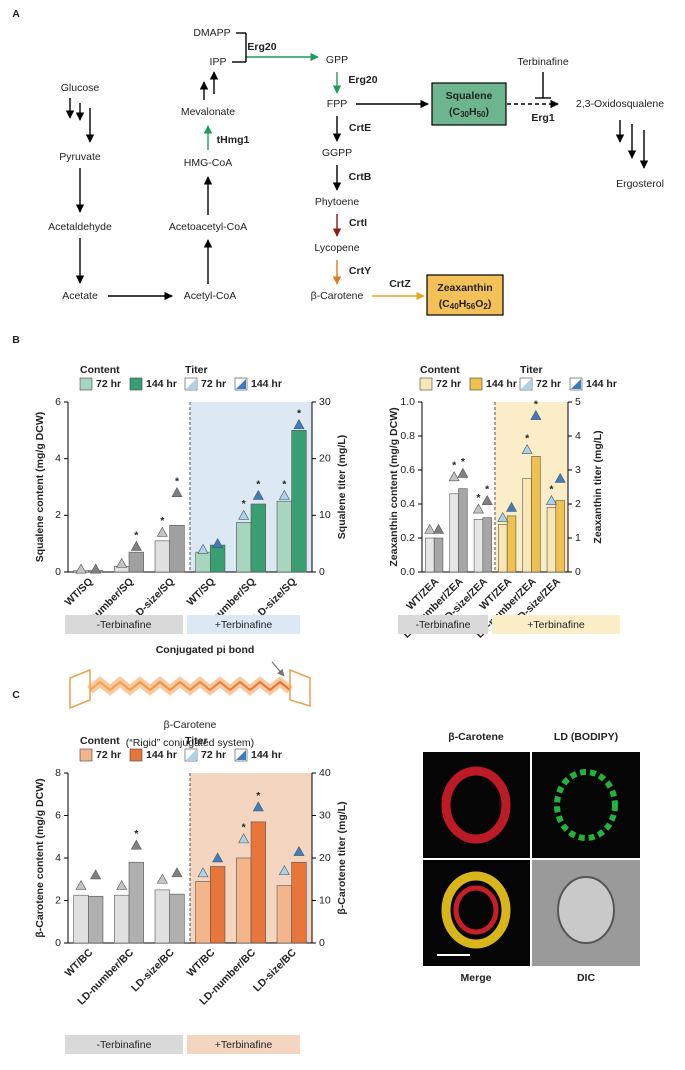  I want to click on structure-caption: (“Rigid” conjugated system), so click(190, 743).